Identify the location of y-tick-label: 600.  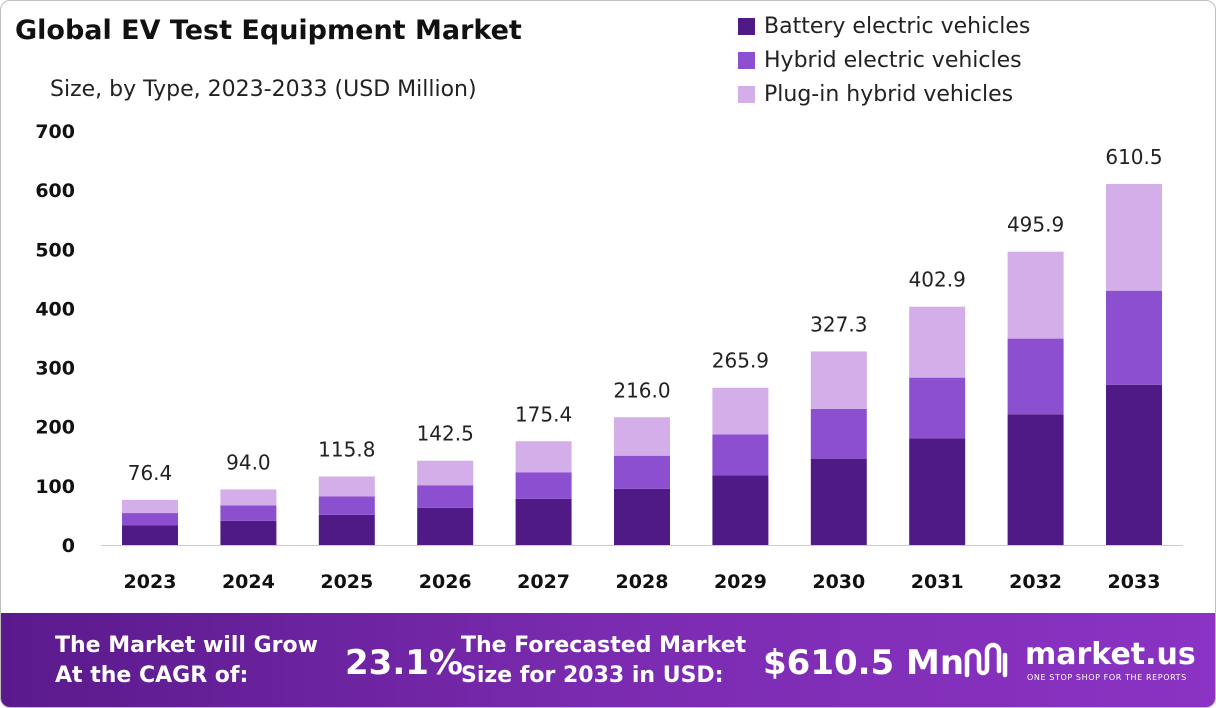
(55, 191).